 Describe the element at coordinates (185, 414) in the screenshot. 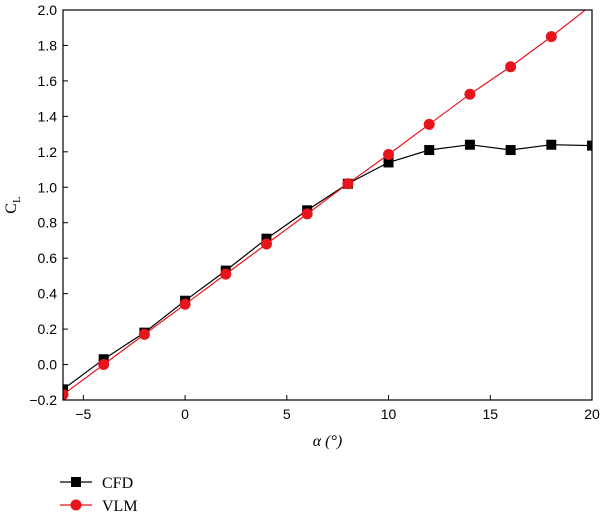

I see `x-tick-label: 0` at that location.